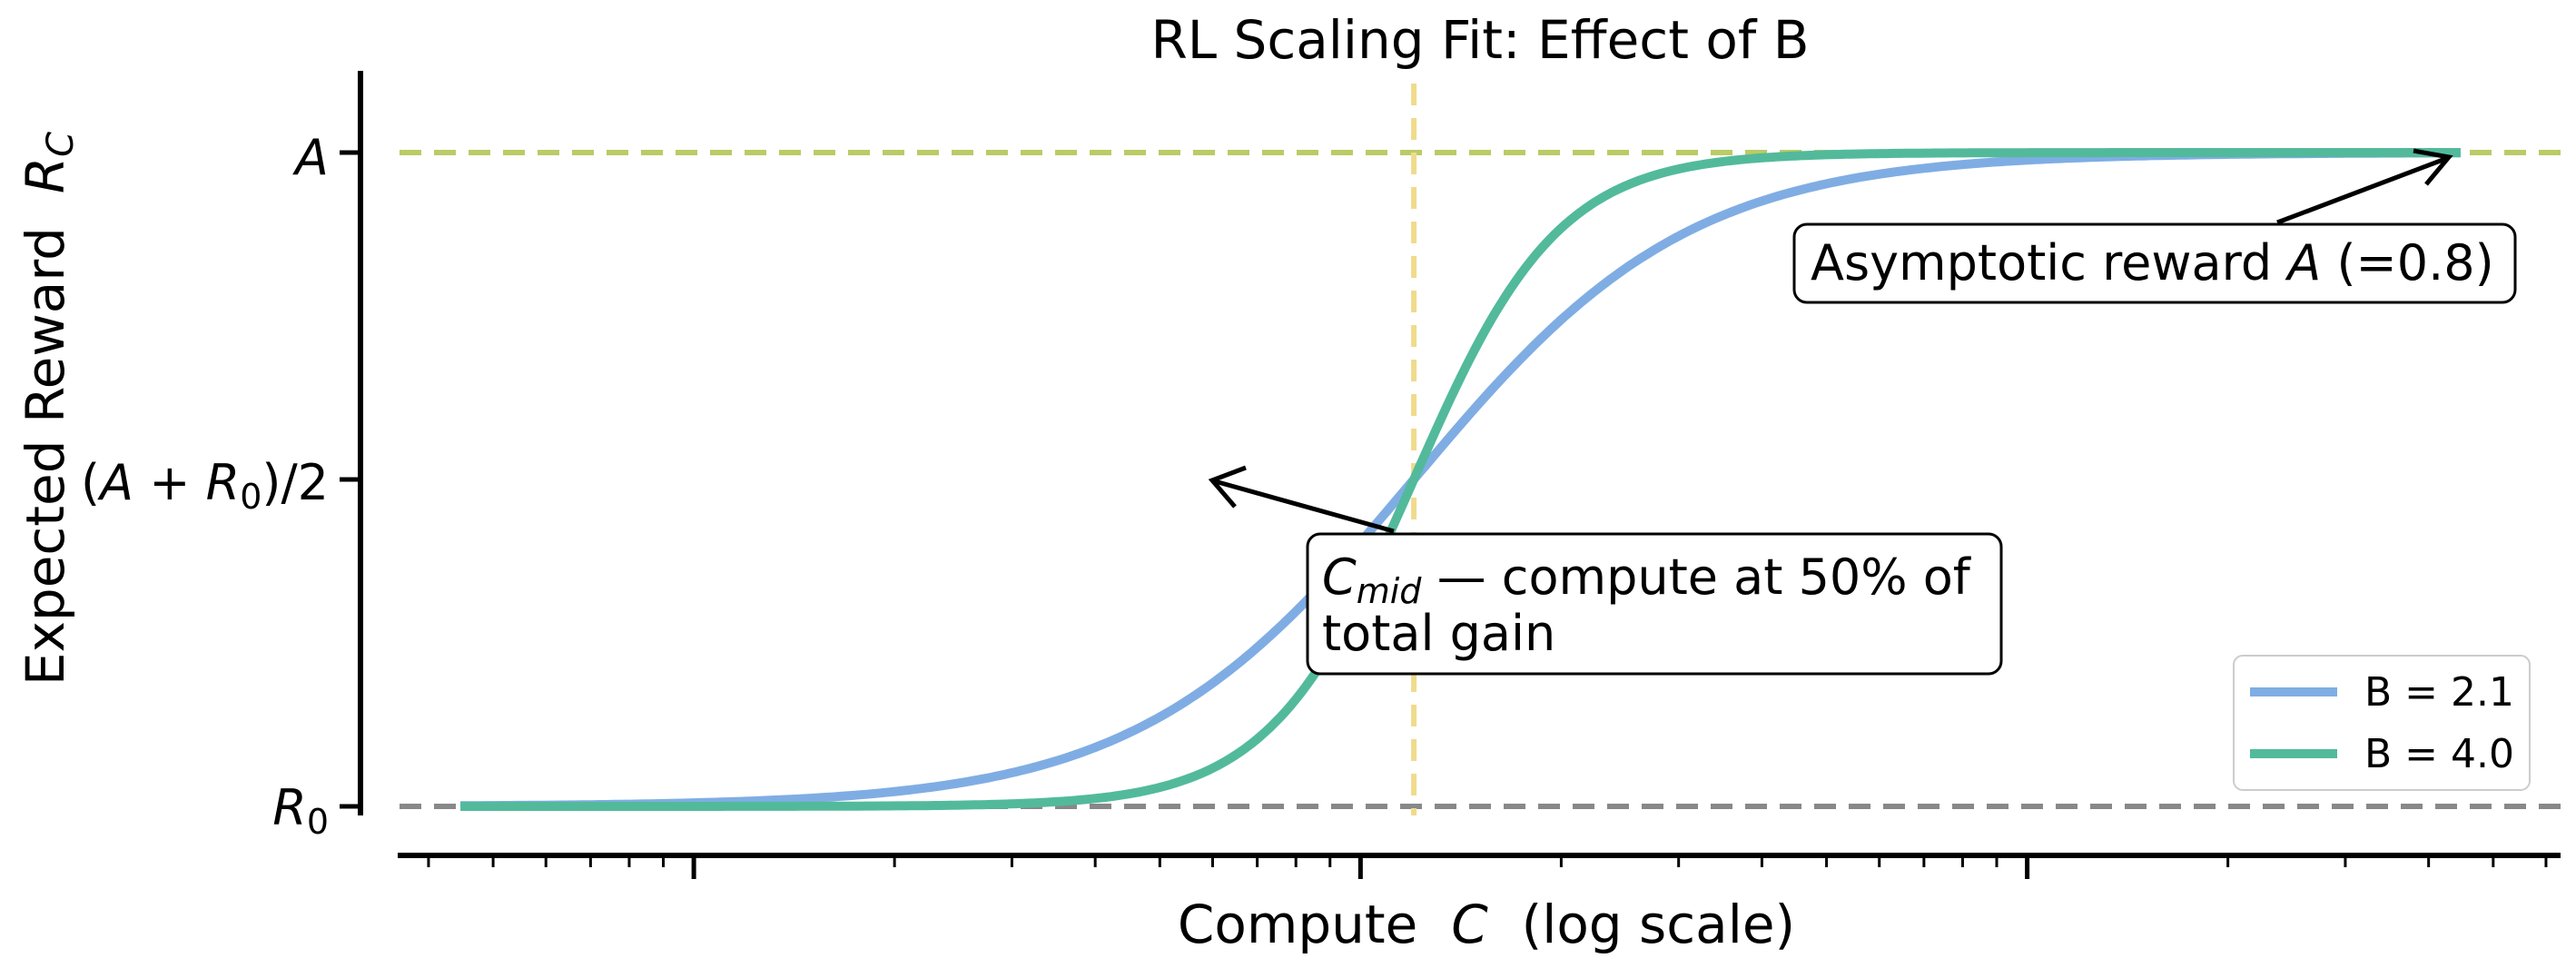 Image resolution: width=2576 pixels, height=978 pixels. I want to click on annotation-cmid: Cmid — compute at 50% of total gain, so click(1605, 570).